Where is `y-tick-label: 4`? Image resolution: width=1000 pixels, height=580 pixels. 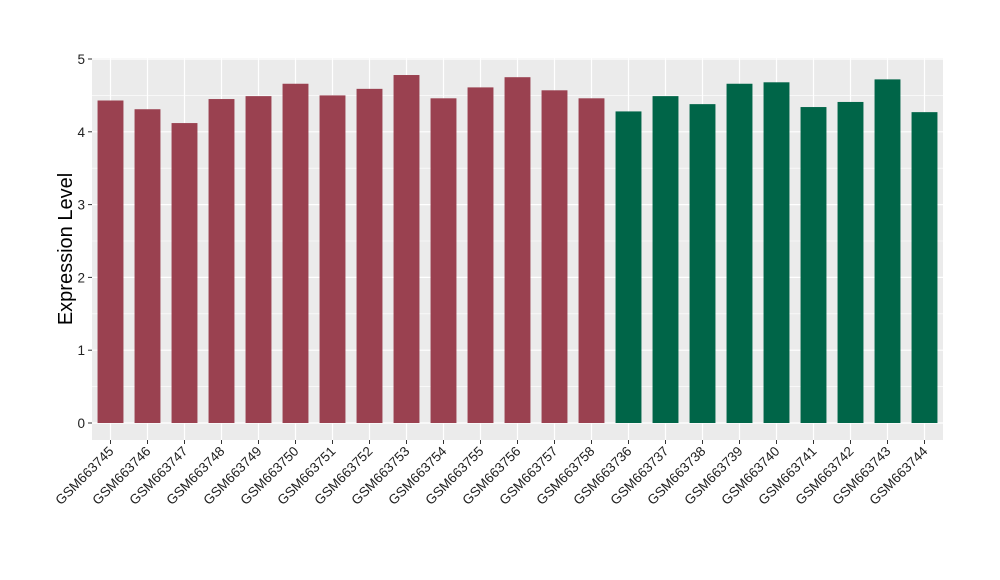
y-tick-label: 4 is located at coordinates (81, 132).